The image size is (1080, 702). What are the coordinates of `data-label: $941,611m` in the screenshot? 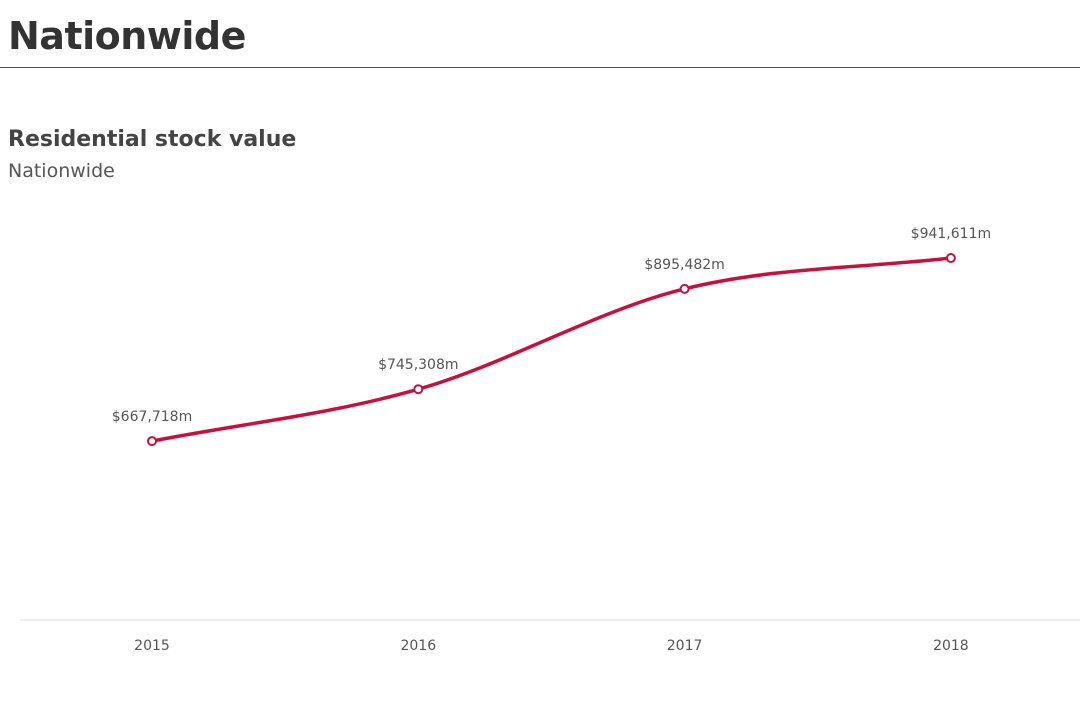 It's located at (951, 234).